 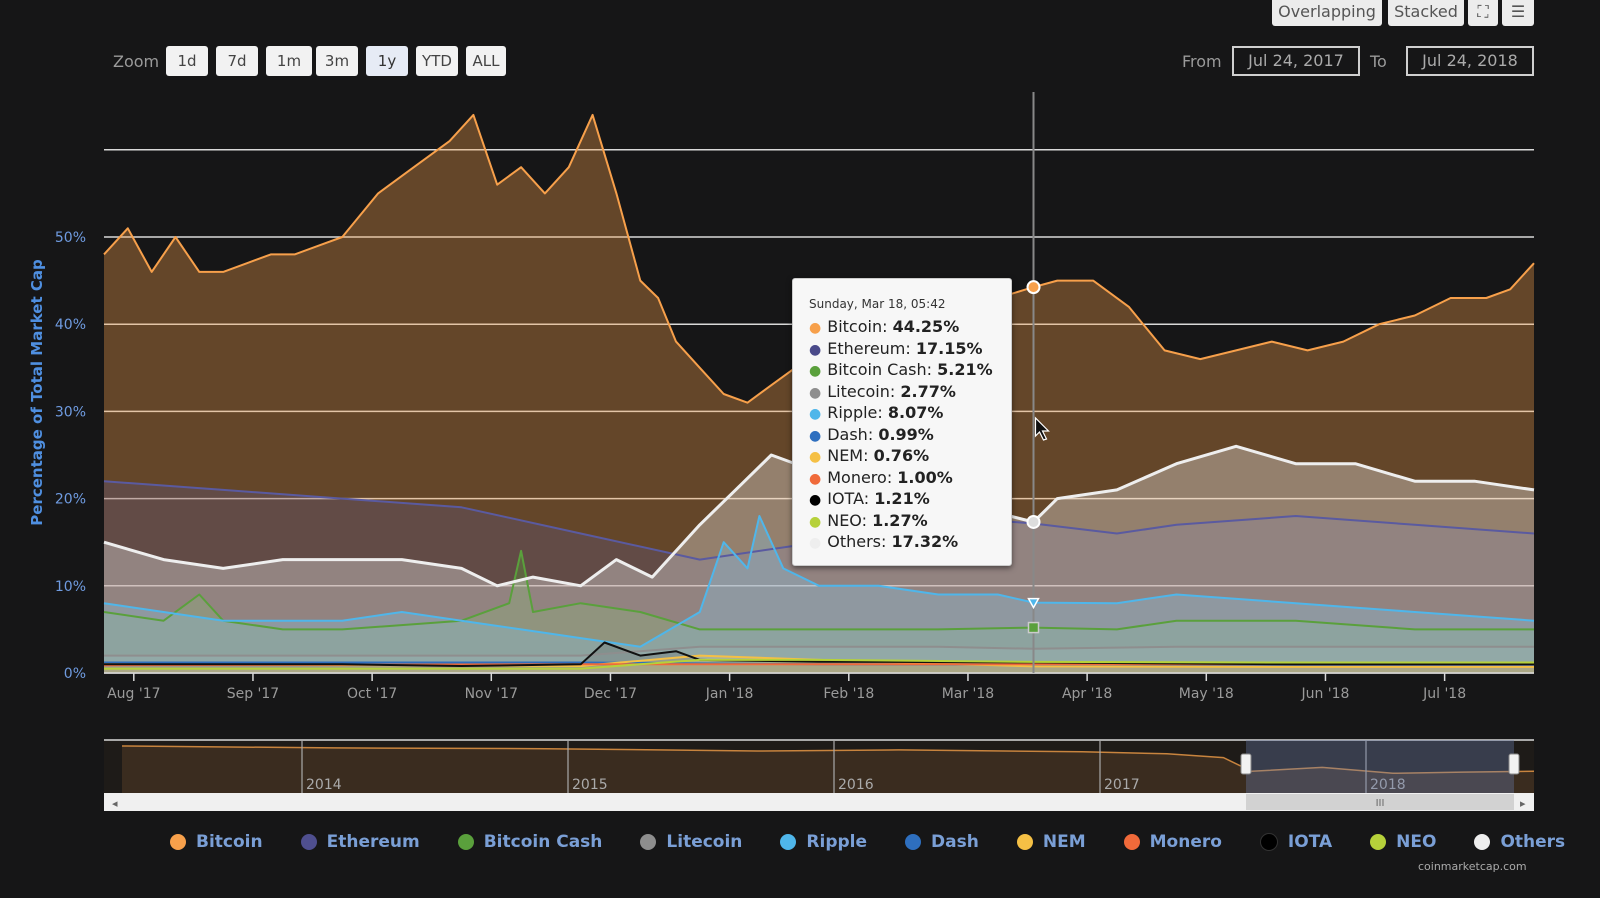 What do you see at coordinates (70, 587) in the screenshot?
I see `y-tick-label: 10%` at bounding box center [70, 587].